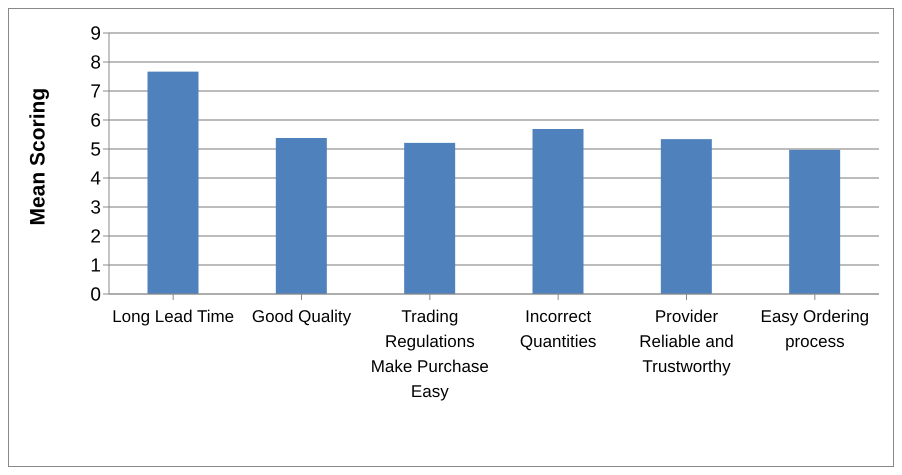  I want to click on x-tick-label: Easy Ordering process, so click(815, 329).